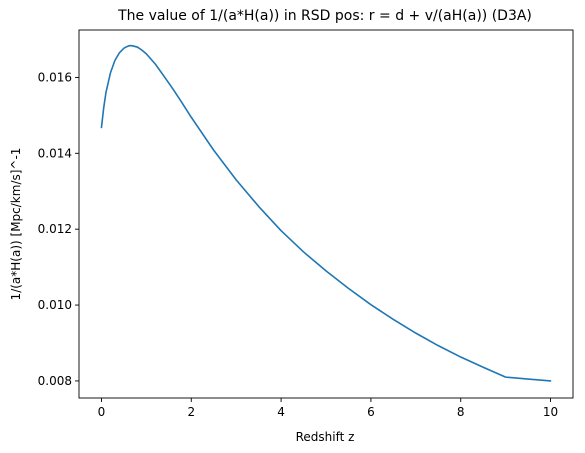 The image size is (585, 453). What do you see at coordinates (371, 412) in the screenshot?
I see `x-tick-label: 6` at bounding box center [371, 412].